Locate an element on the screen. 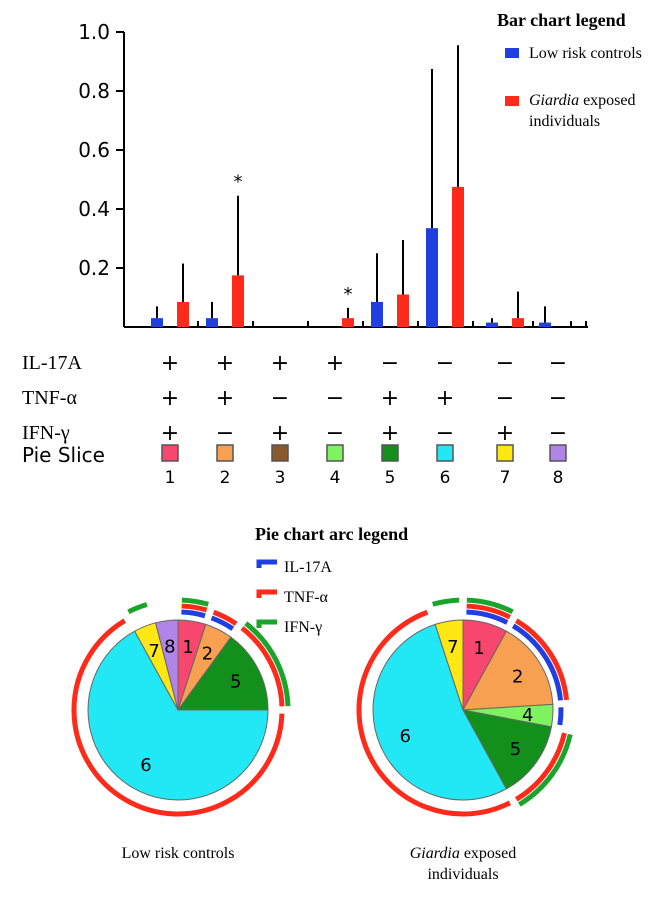  pie-slice-label: 8 is located at coordinates (169, 647).